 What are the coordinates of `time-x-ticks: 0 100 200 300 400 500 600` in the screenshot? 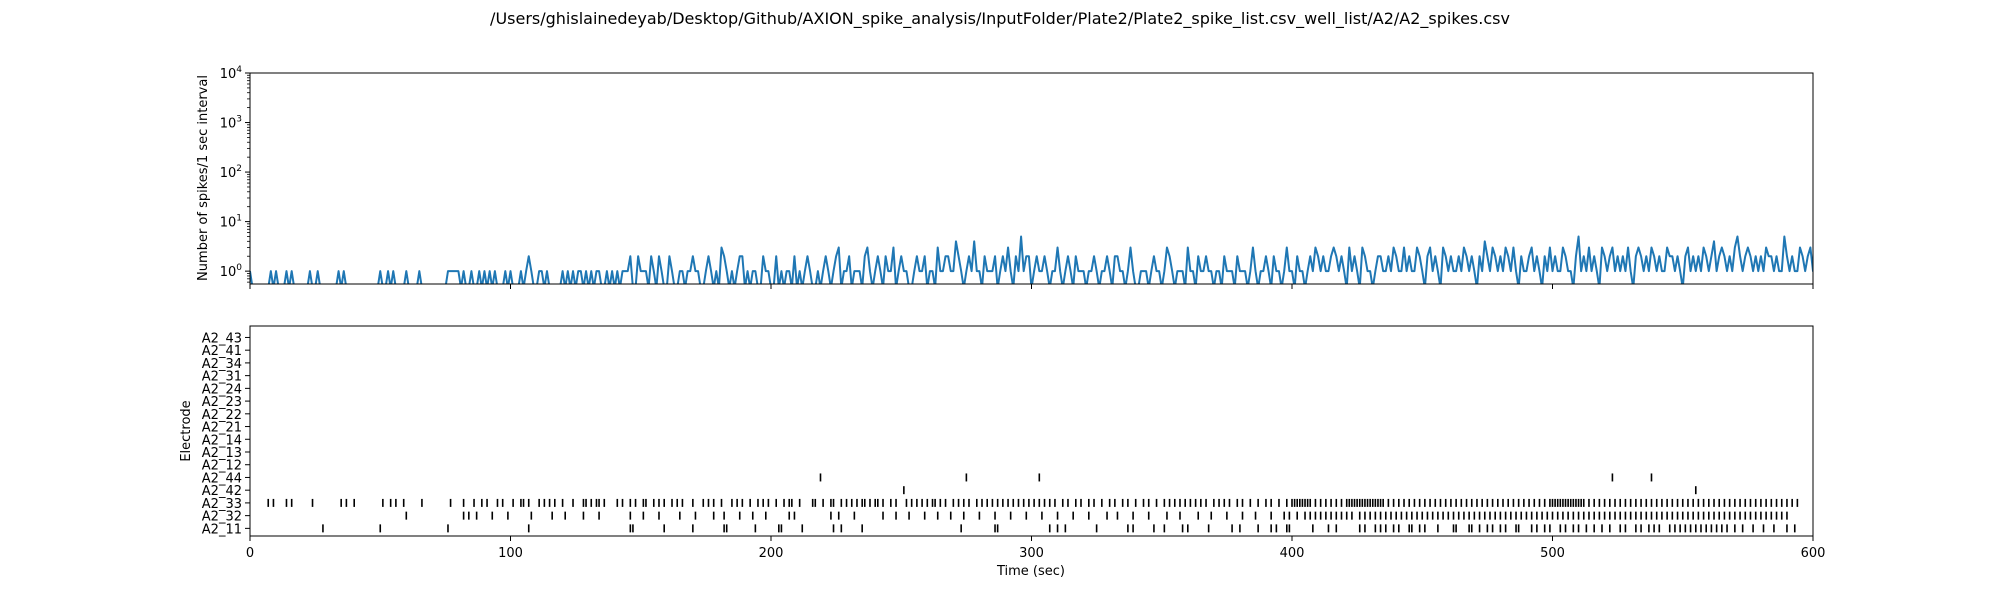 It's located at (1036, 548).